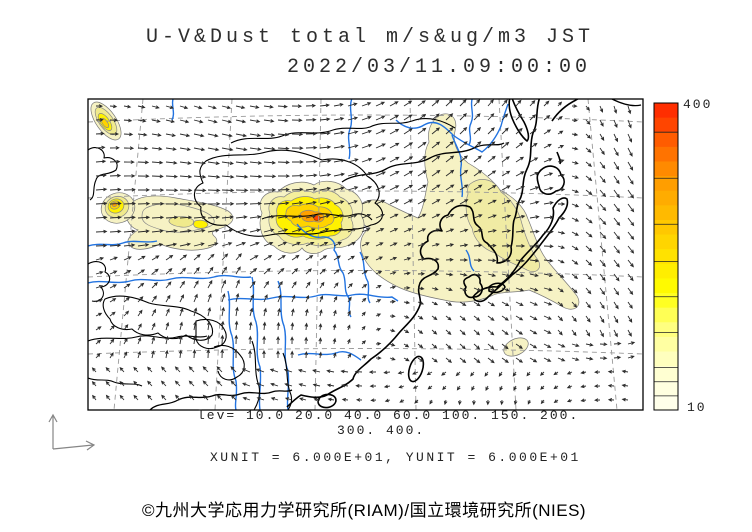 The height and width of the screenshot is (532, 752). I want to click on colorbar-max-label: 400, so click(698, 104).